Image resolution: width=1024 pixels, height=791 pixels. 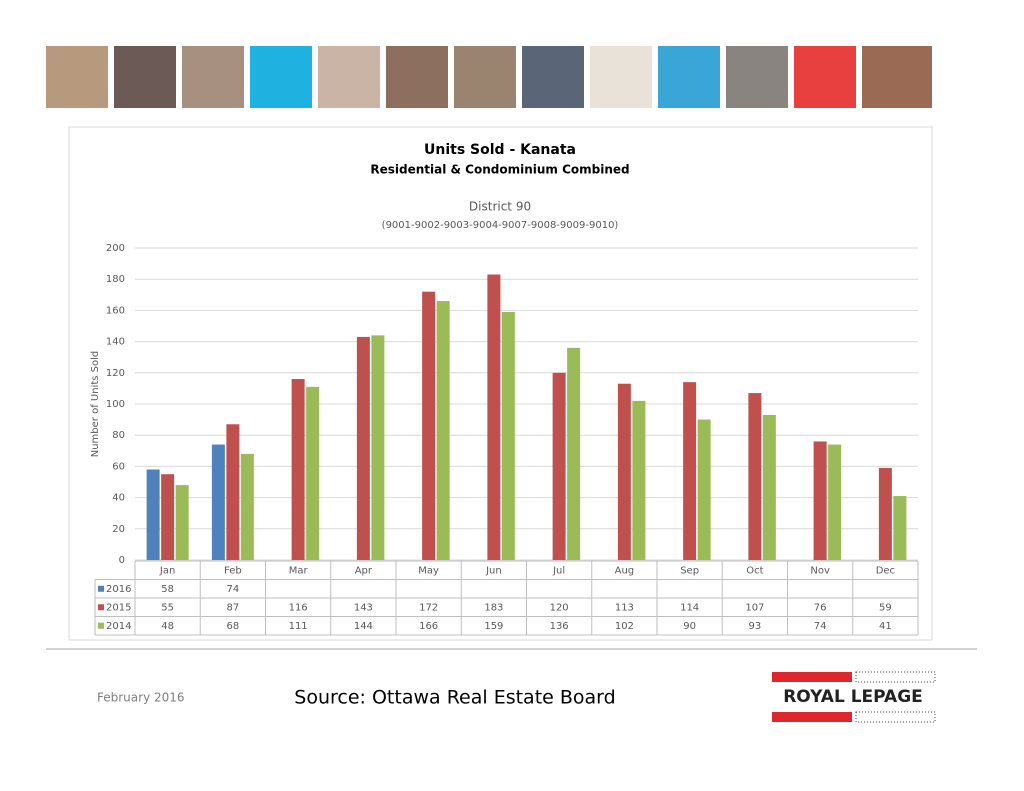 I want to click on table-value: 172, so click(x=428, y=607).